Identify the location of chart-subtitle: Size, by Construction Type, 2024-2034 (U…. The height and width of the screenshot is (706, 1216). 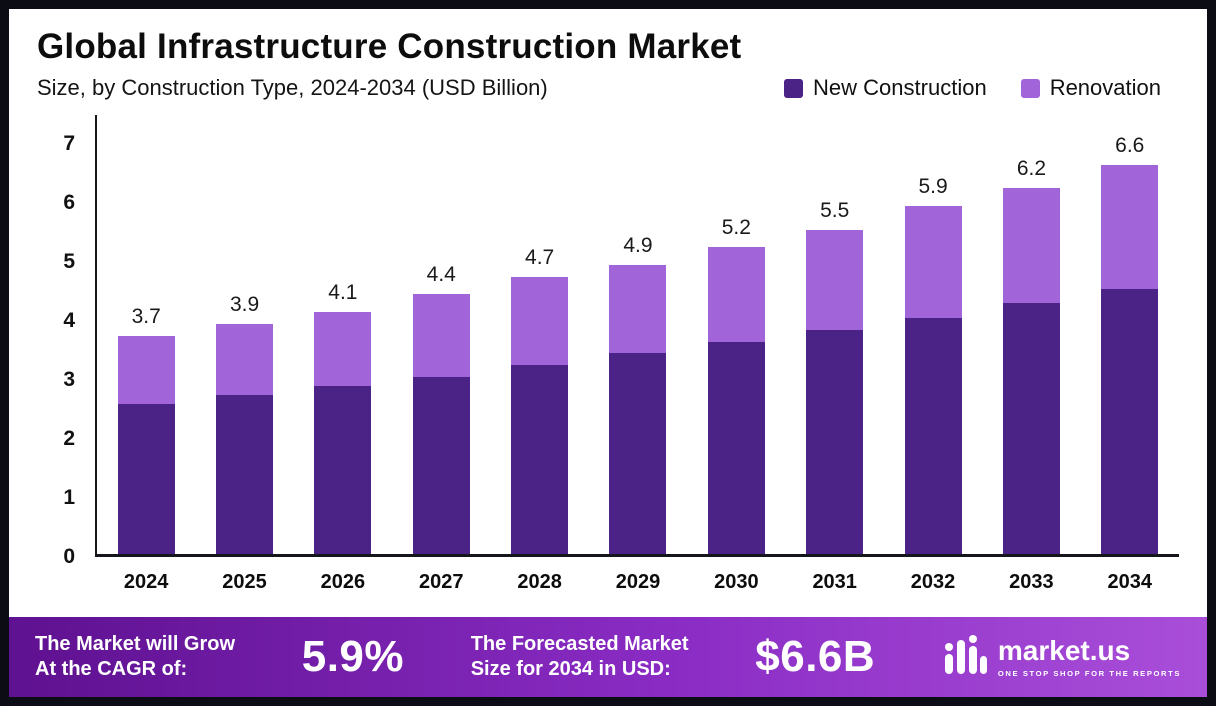
(292, 87).